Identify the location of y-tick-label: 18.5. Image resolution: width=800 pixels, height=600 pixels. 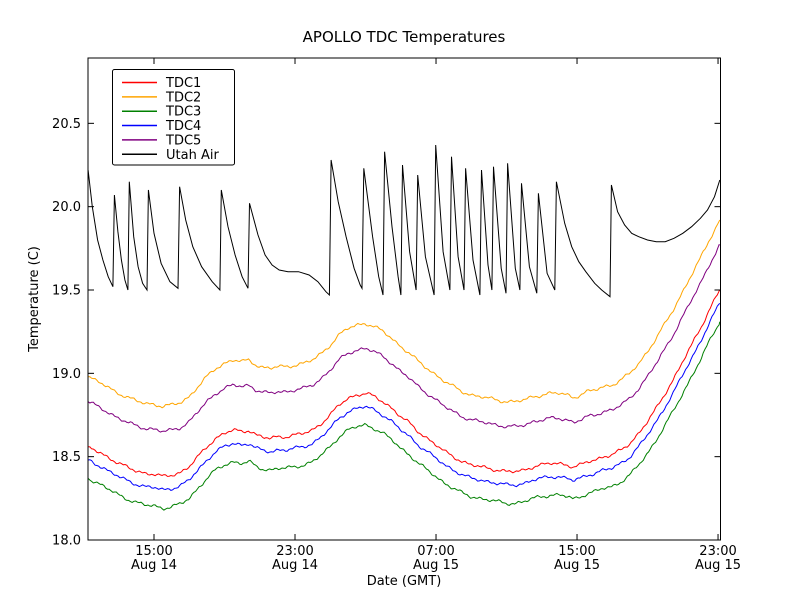
(66, 457).